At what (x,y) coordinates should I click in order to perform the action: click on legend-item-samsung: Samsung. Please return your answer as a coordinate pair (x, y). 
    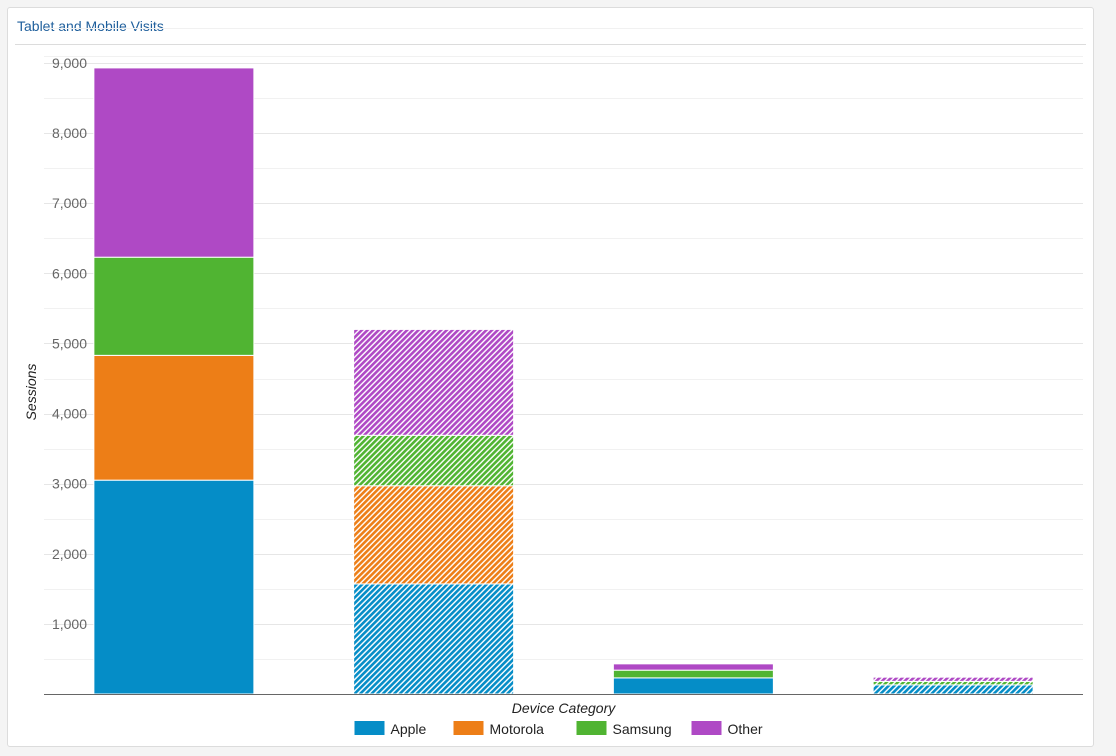
    Looking at the image, I should click on (624, 729).